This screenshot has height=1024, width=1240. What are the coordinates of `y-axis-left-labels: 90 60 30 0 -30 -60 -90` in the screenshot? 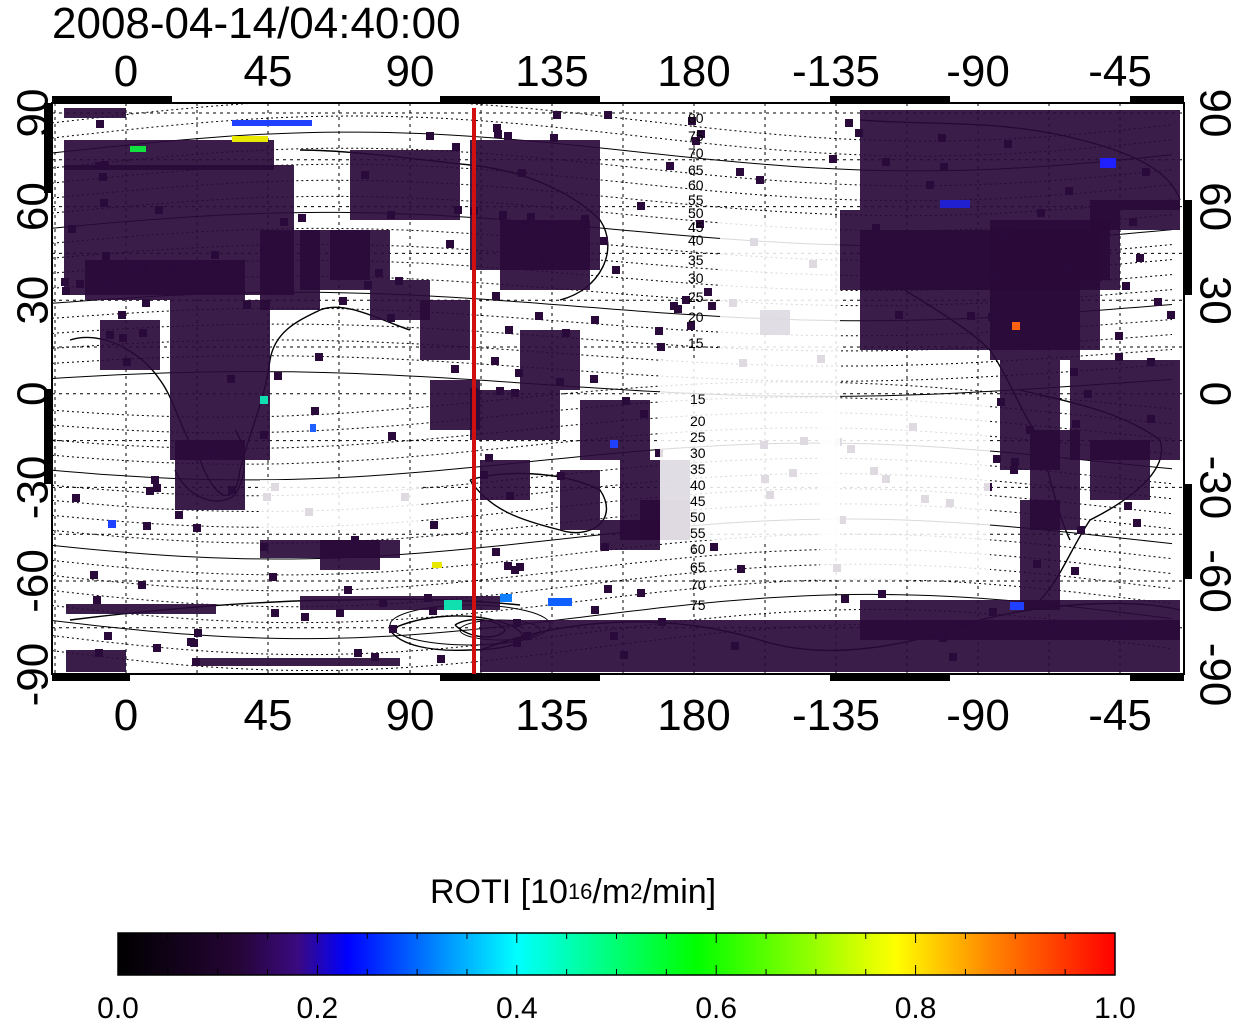 It's located at (33, 398).